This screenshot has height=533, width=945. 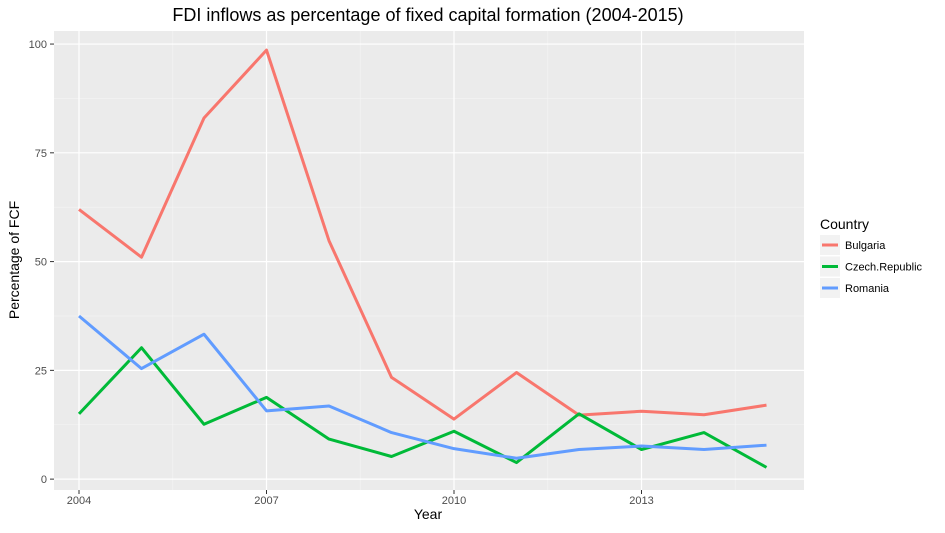 What do you see at coordinates (844, 224) in the screenshot?
I see `legend-title: Country` at bounding box center [844, 224].